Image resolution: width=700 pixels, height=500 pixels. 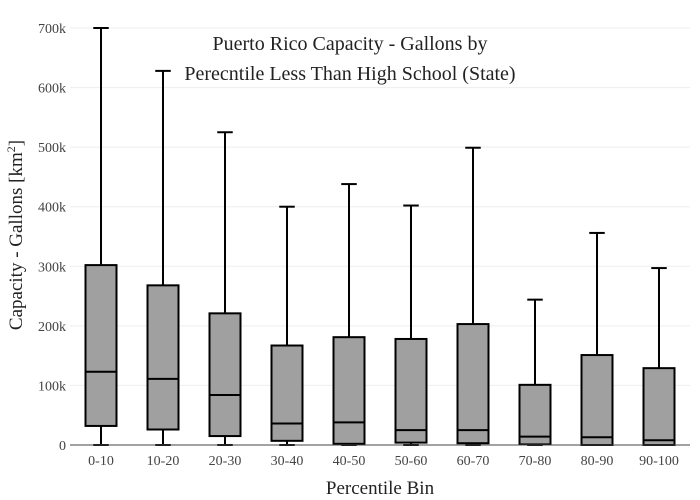 I want to click on y-axis-title-main: Capacity - Gallons [km, so click(x=16, y=241).